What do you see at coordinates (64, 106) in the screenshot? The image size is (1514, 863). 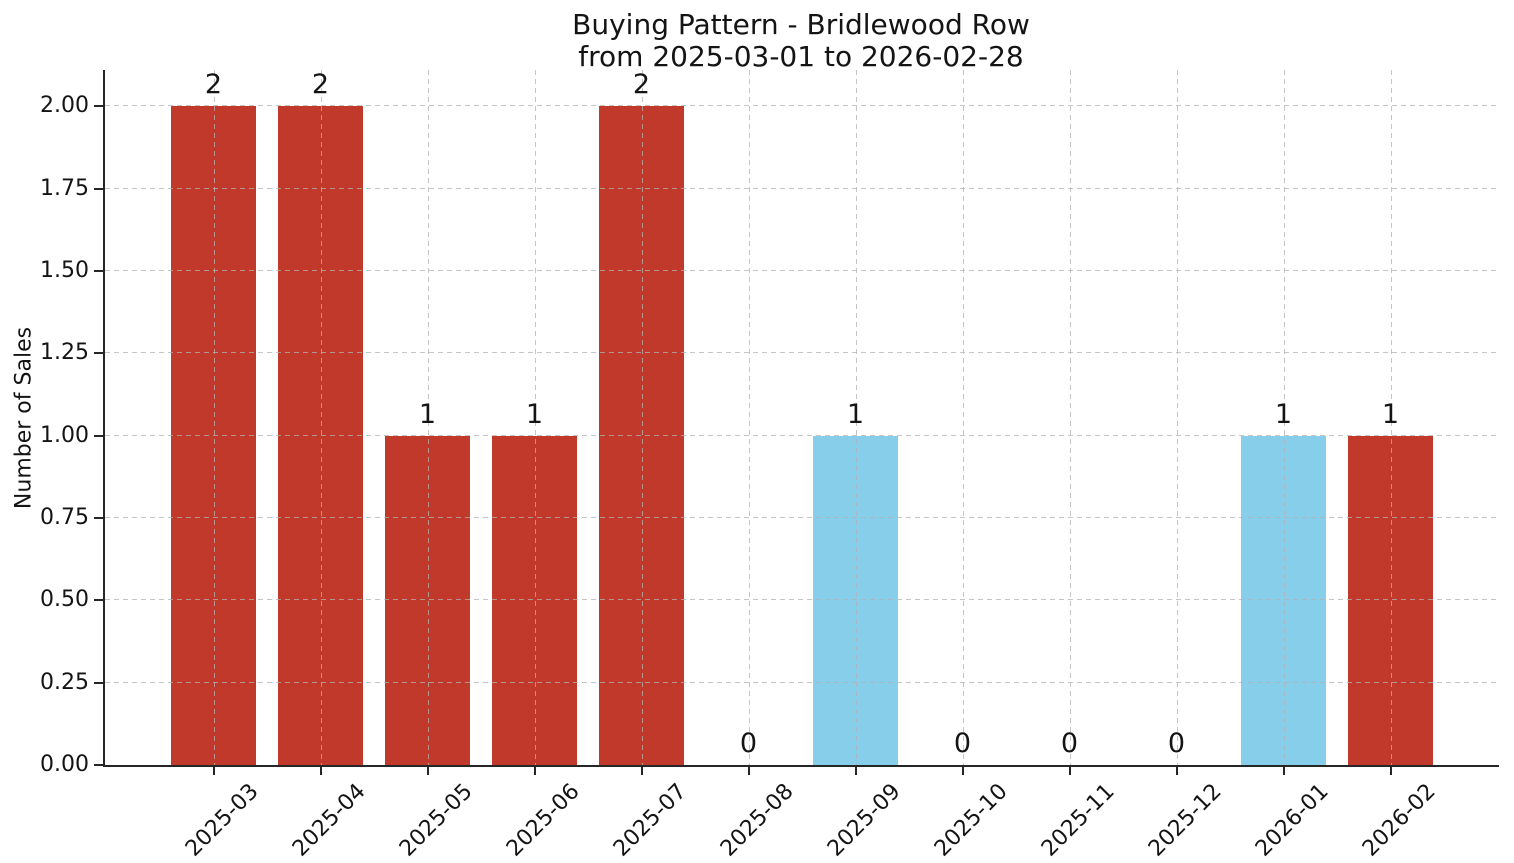 I see `y-tick-label: 2.00` at bounding box center [64, 106].